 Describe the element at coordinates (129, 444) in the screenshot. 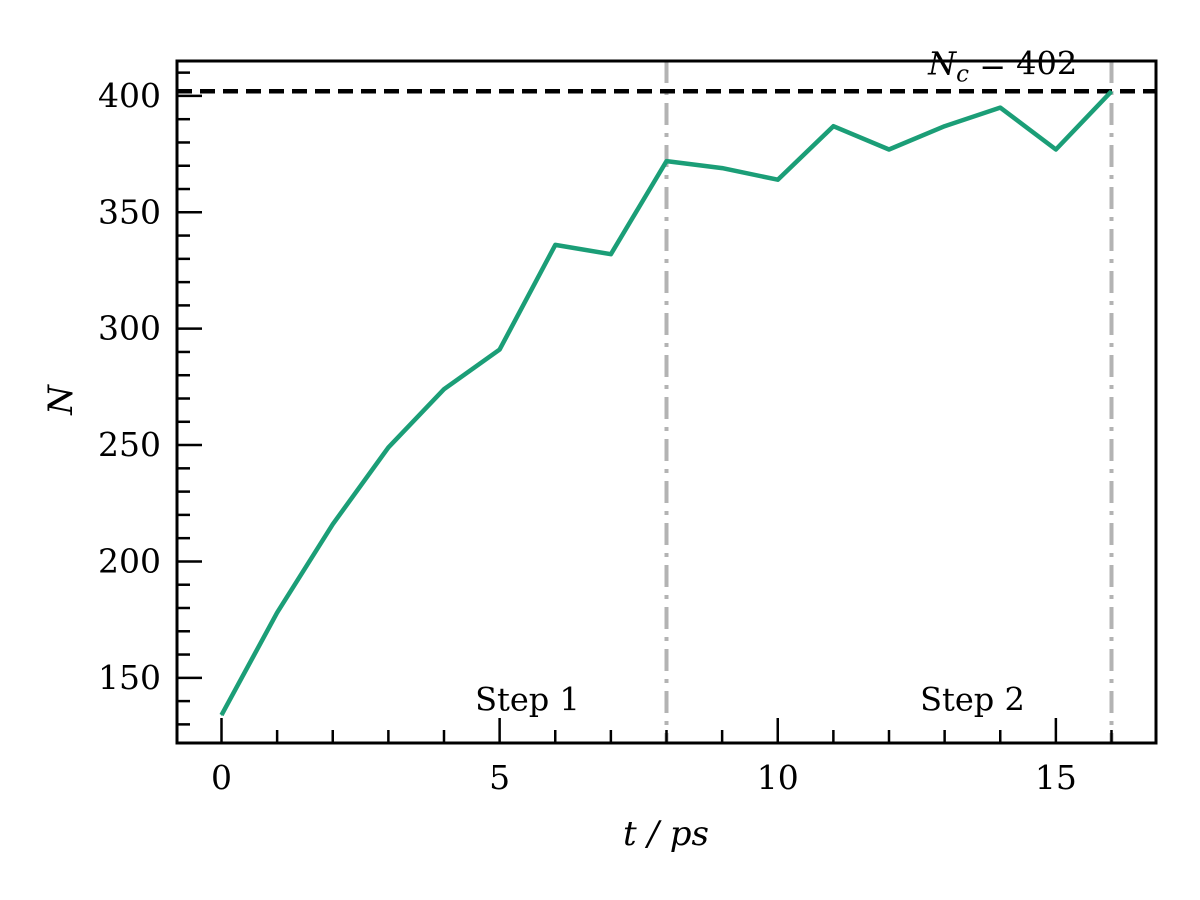

I see `y-tick-label: 250` at that location.